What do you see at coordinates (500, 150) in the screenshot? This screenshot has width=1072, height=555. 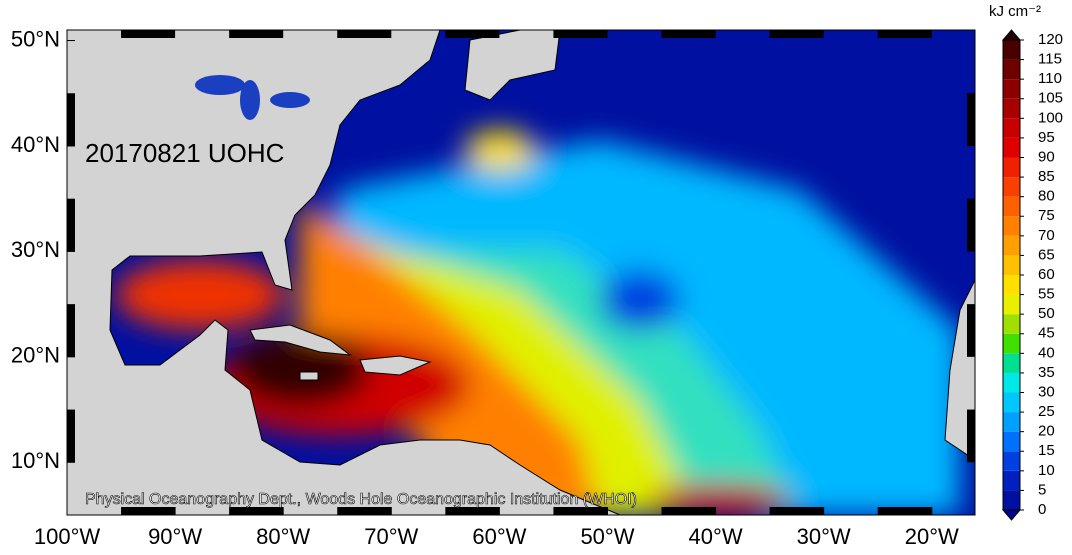 I see `field-eddy` at bounding box center [500, 150].